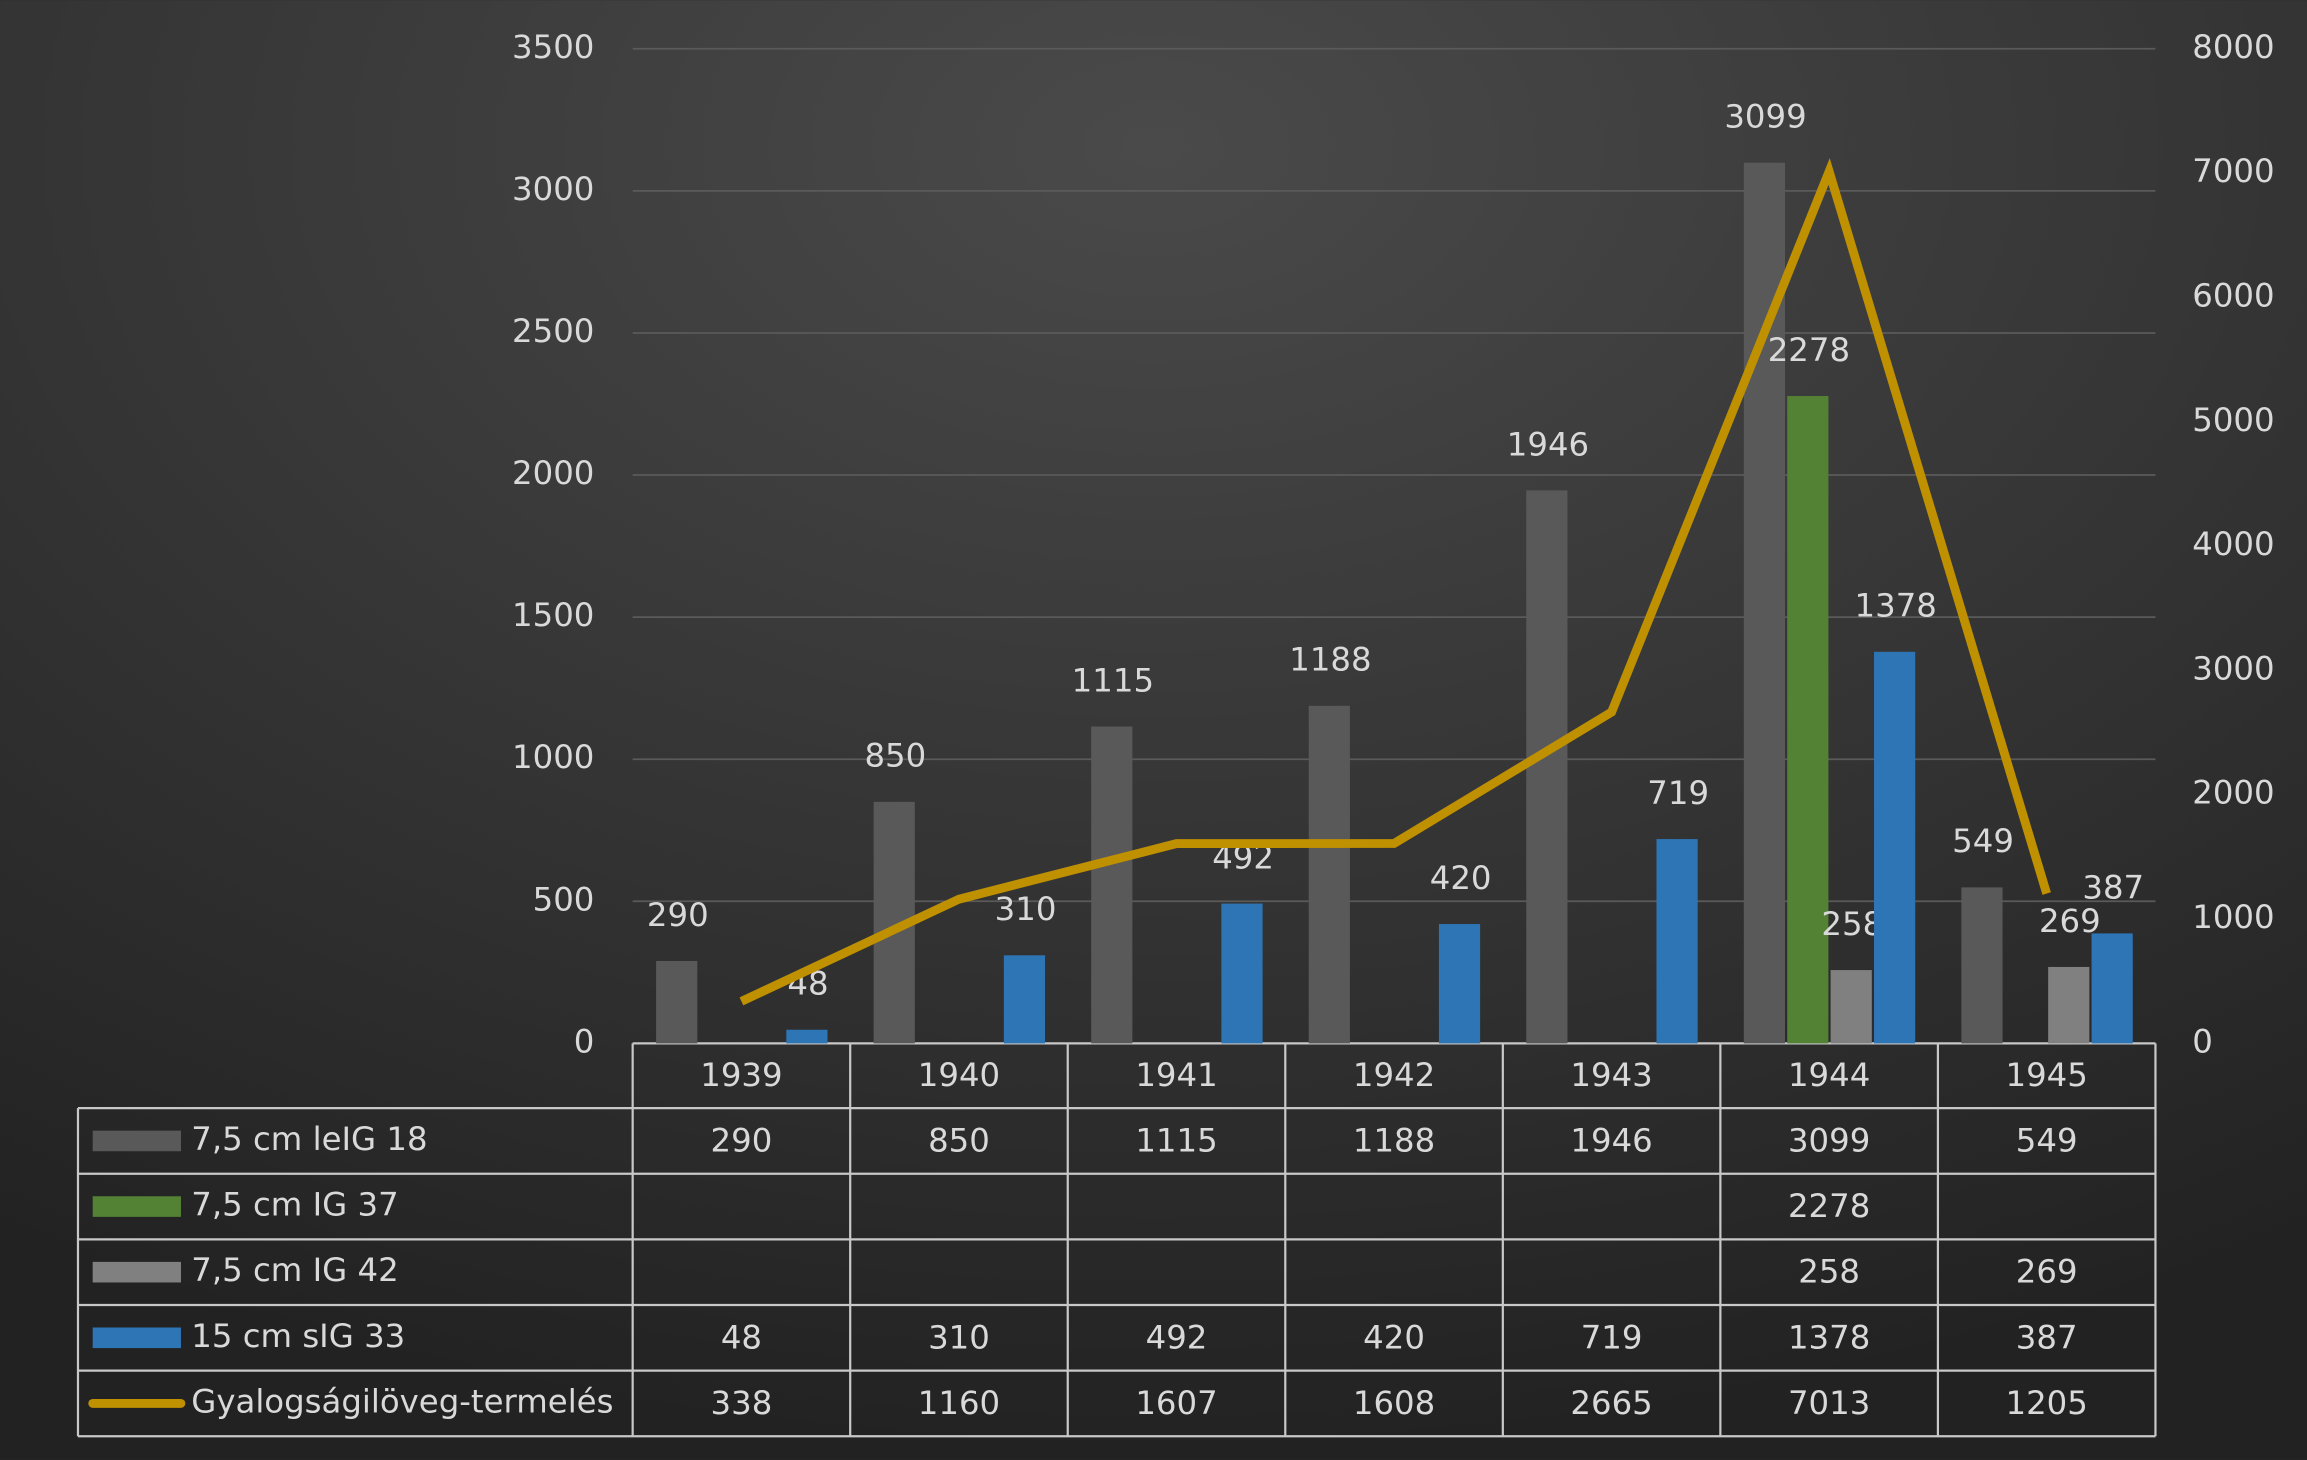 The image size is (2307, 1460). Describe the element at coordinates (959, 1140) in the screenshot. I see `table-cell: 850` at that location.